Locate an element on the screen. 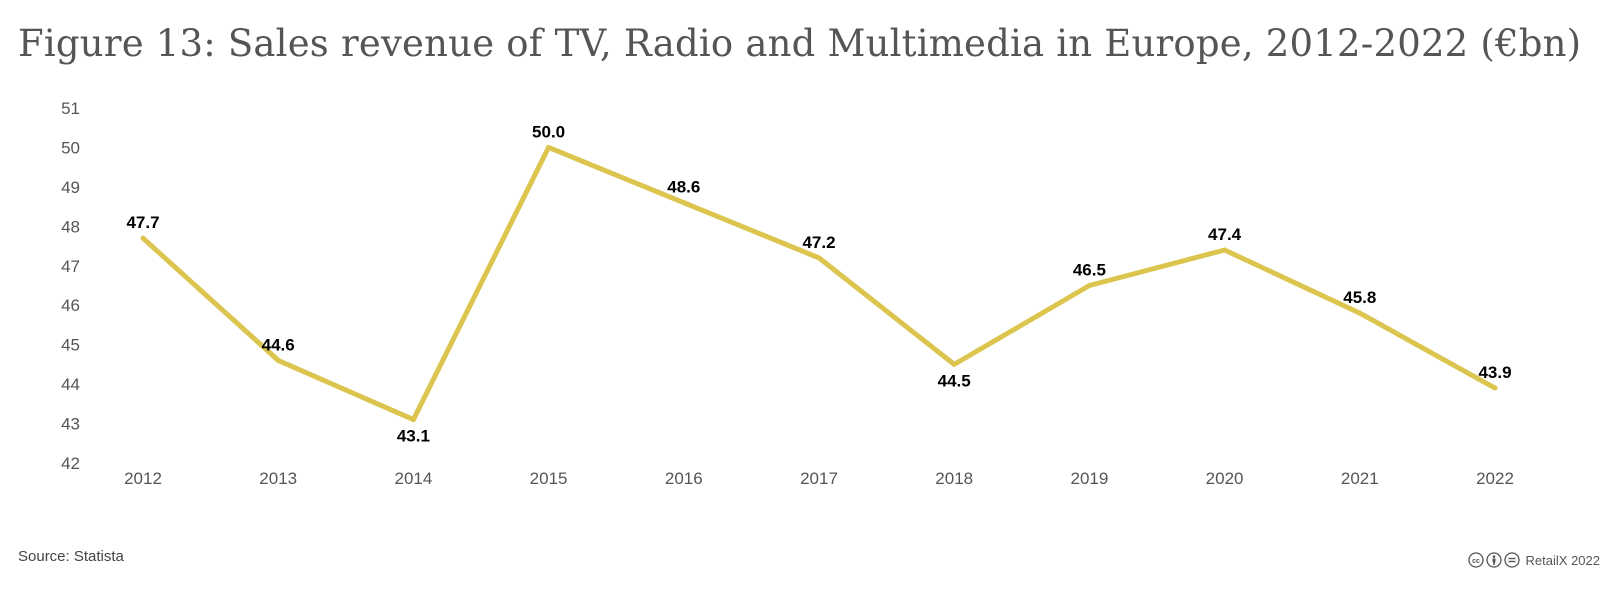 Image resolution: width=1618 pixels, height=594 pixels. x-tick-label: 2016 is located at coordinates (684, 478).